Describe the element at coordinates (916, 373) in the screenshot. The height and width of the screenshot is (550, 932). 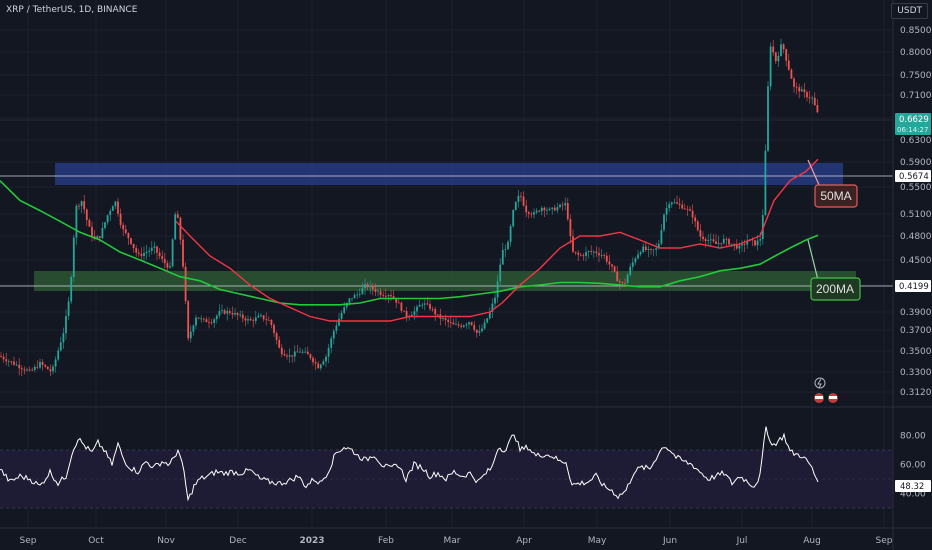
I see `price-tick-label: 0.3300` at that location.